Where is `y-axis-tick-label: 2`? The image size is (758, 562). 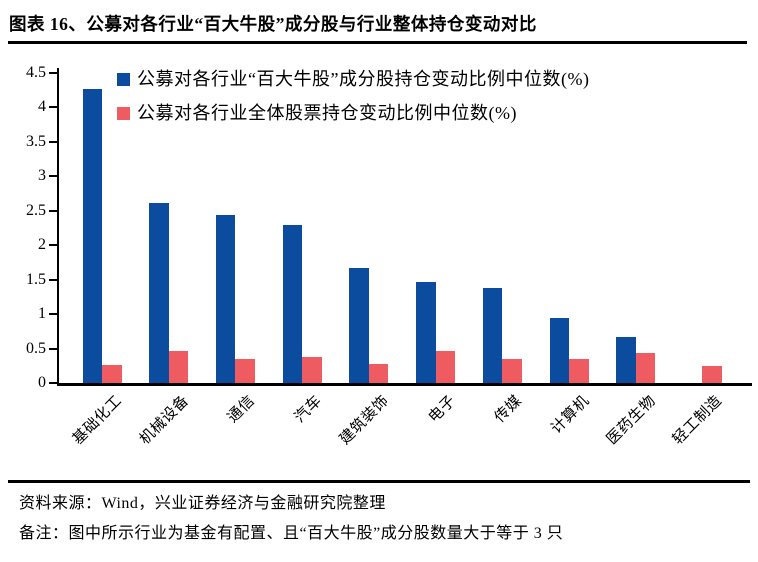 y-axis-tick-label: 2 is located at coordinates (42, 245).